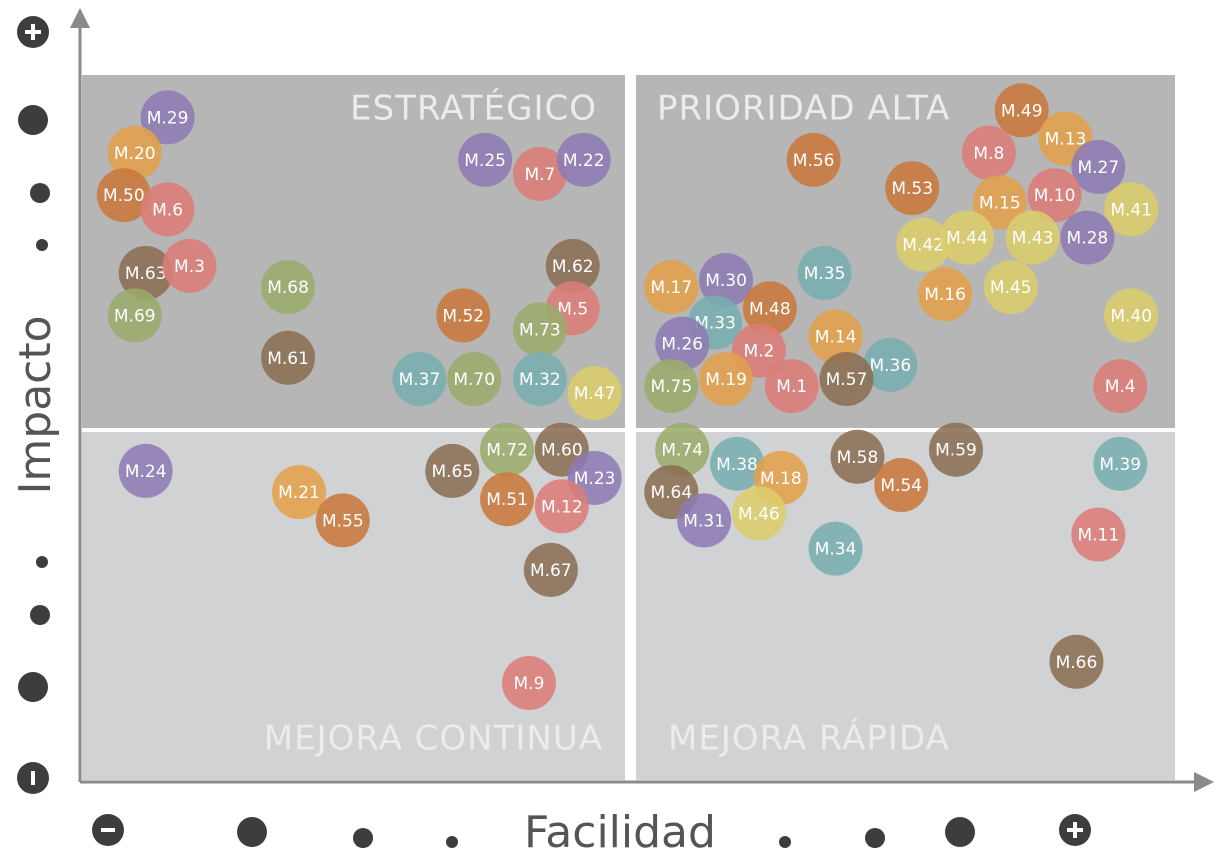 The width and height of the screenshot is (1216, 864). I want to click on point-label: M.57, so click(847, 380).